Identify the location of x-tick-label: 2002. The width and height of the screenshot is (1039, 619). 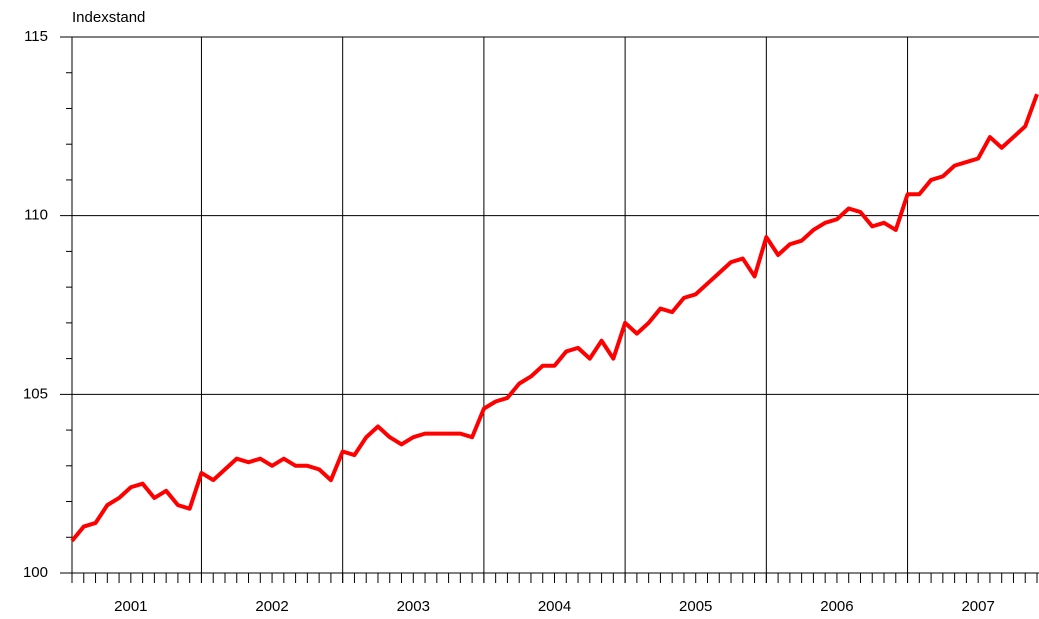
(271, 606).